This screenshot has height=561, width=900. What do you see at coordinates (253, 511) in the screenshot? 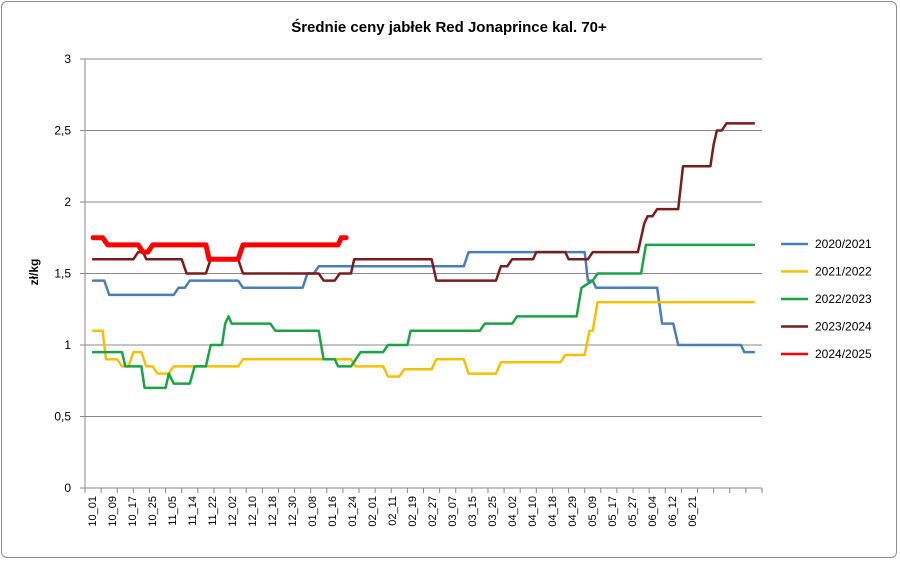
I see `x-tick-label: 12_10` at bounding box center [253, 511].